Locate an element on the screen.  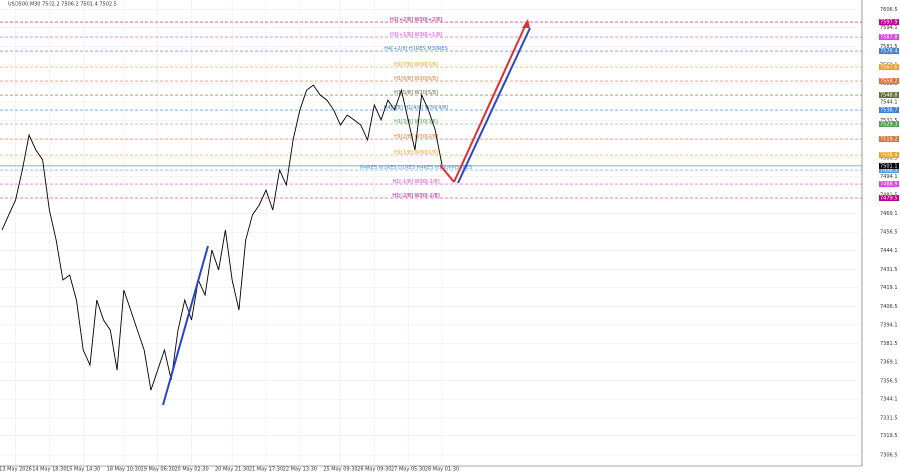
level-label: H1[5/8] W30[5/8] is located at coordinates (416, 93).